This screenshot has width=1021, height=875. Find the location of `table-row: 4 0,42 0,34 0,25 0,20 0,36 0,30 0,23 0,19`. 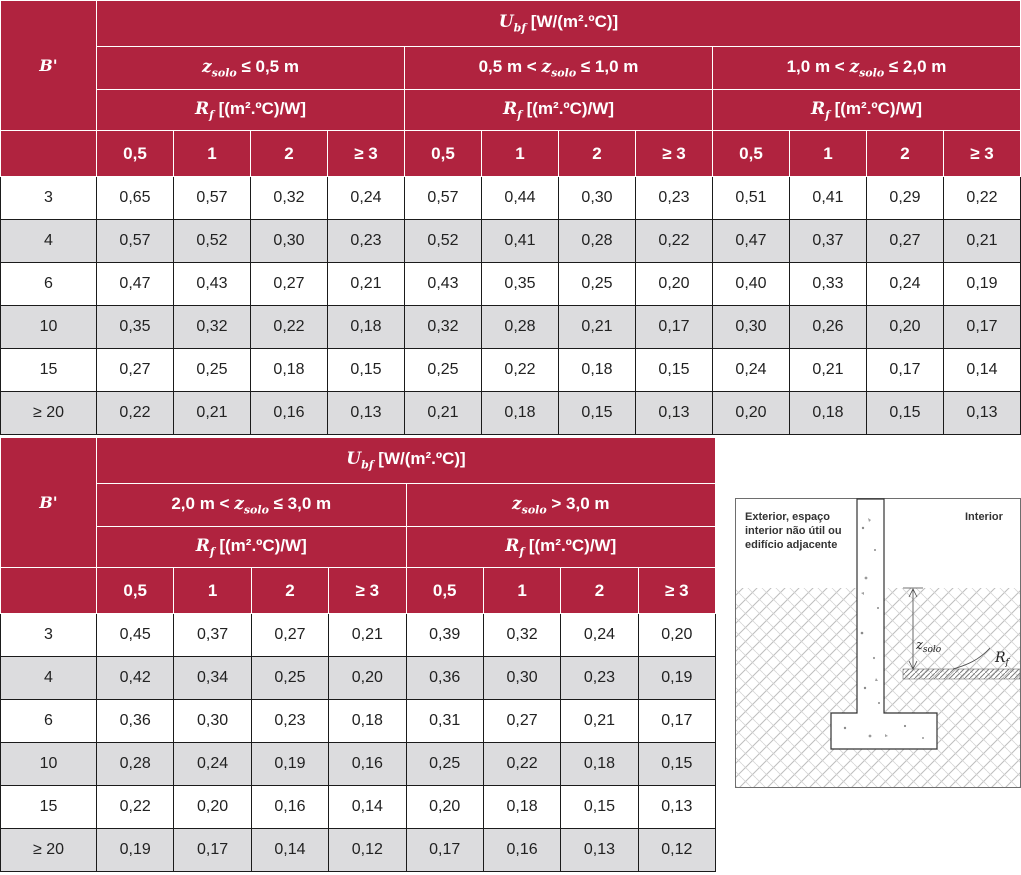

table-row: 4 0,42 0,34 0,25 0,20 0,36 0,30 0,23 0,19 is located at coordinates (358, 678).